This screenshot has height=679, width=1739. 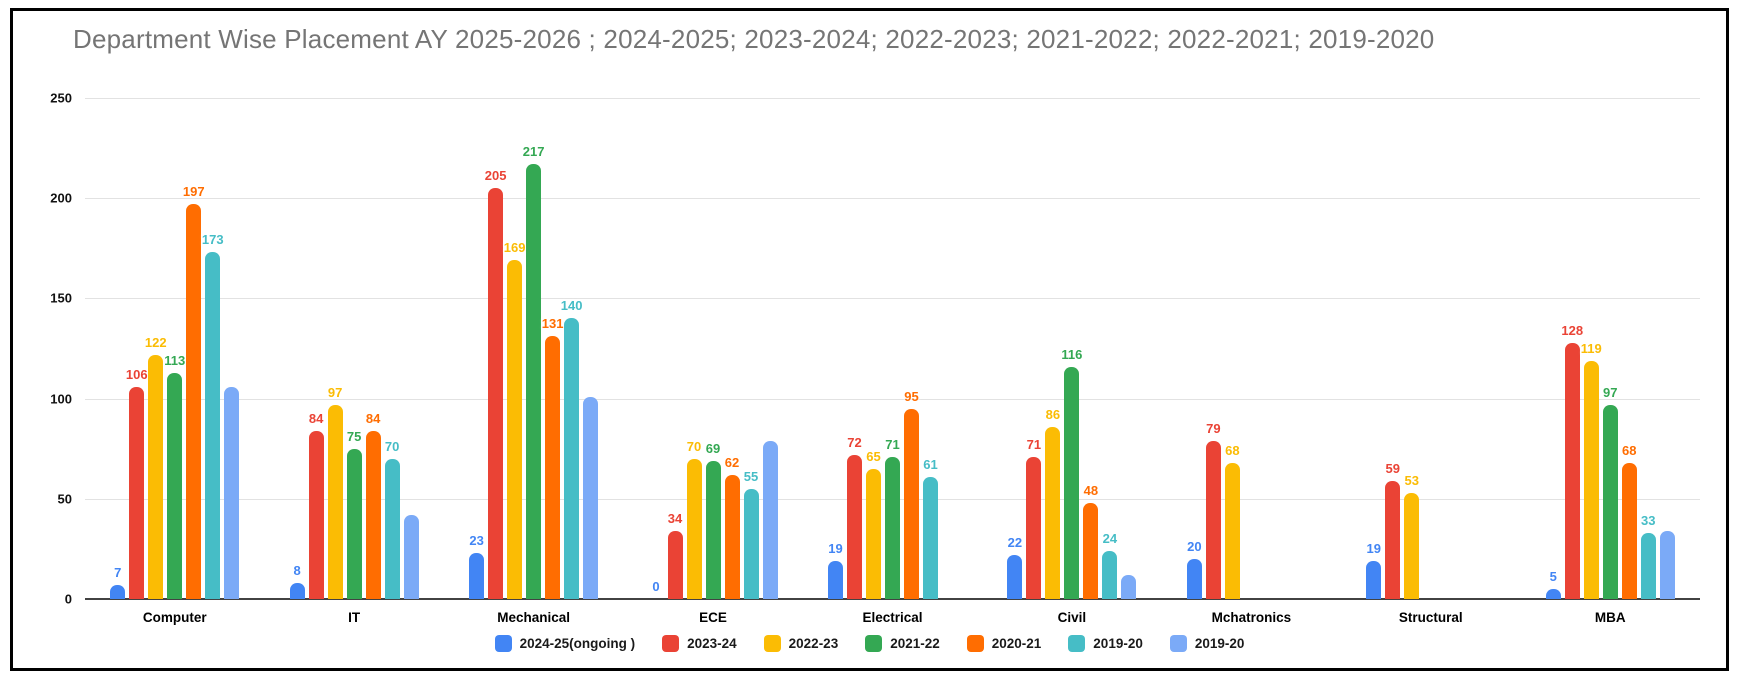 I want to click on bar-slot: 173, so click(x=213, y=415).